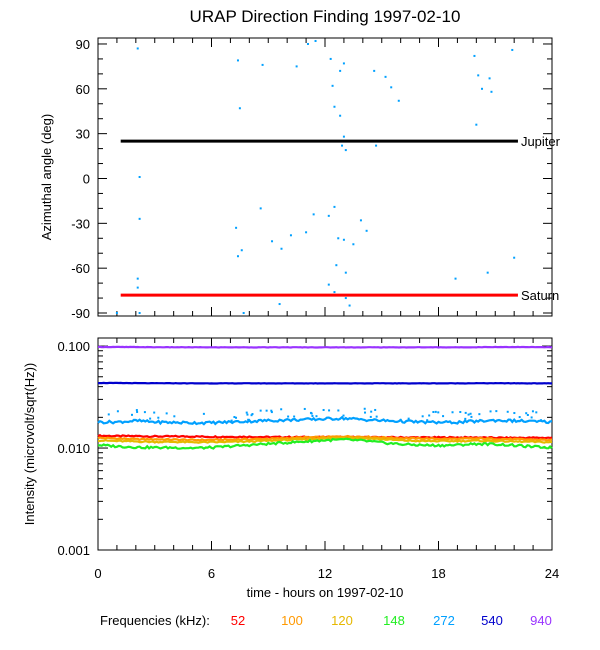 The height and width of the screenshot is (650, 600). I want to click on y-tick-label: -30, so click(80, 223).